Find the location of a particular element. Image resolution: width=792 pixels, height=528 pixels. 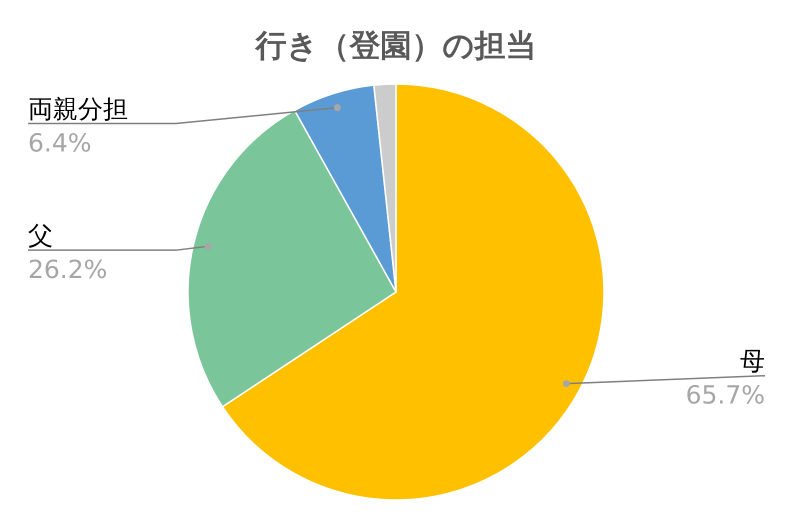

slice-label: 母 is located at coordinates (752, 361).